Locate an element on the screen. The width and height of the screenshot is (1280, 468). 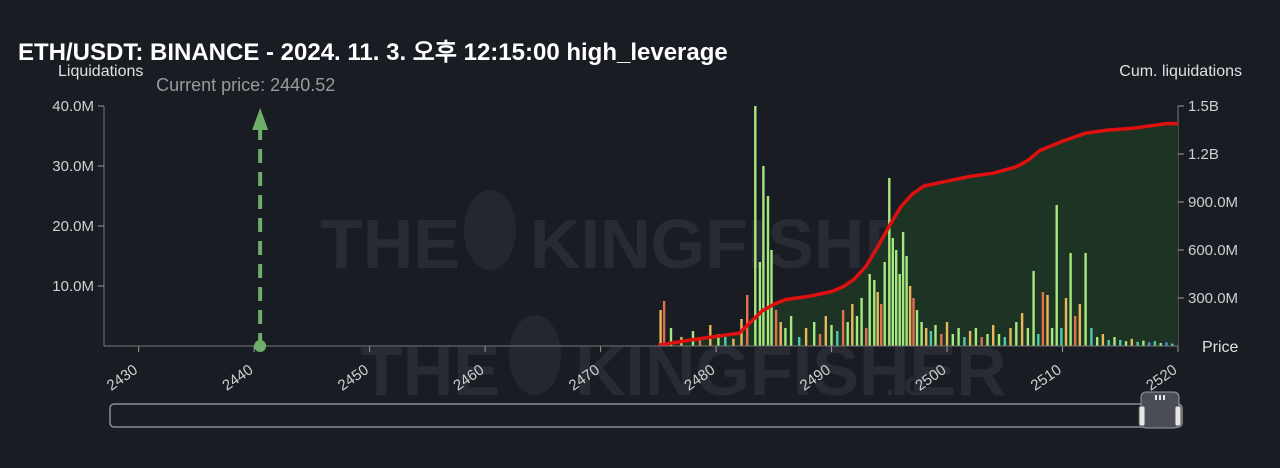
x-tick-label: 2520 is located at coordinates (1161, 377).